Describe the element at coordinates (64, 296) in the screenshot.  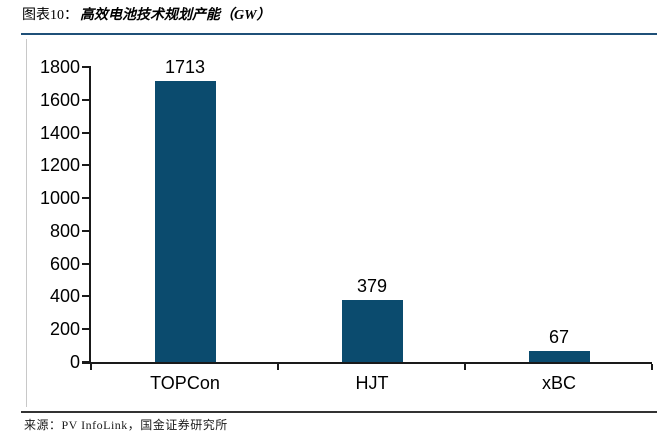
I see `y-axis-tick-label: 400` at that location.